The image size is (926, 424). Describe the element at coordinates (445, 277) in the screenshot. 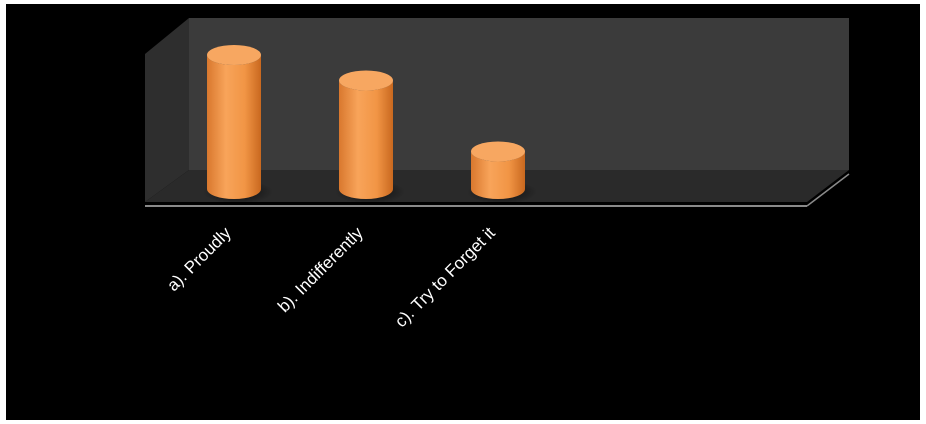

I see `x-tick-label: c). Try to Forget it` at that location.